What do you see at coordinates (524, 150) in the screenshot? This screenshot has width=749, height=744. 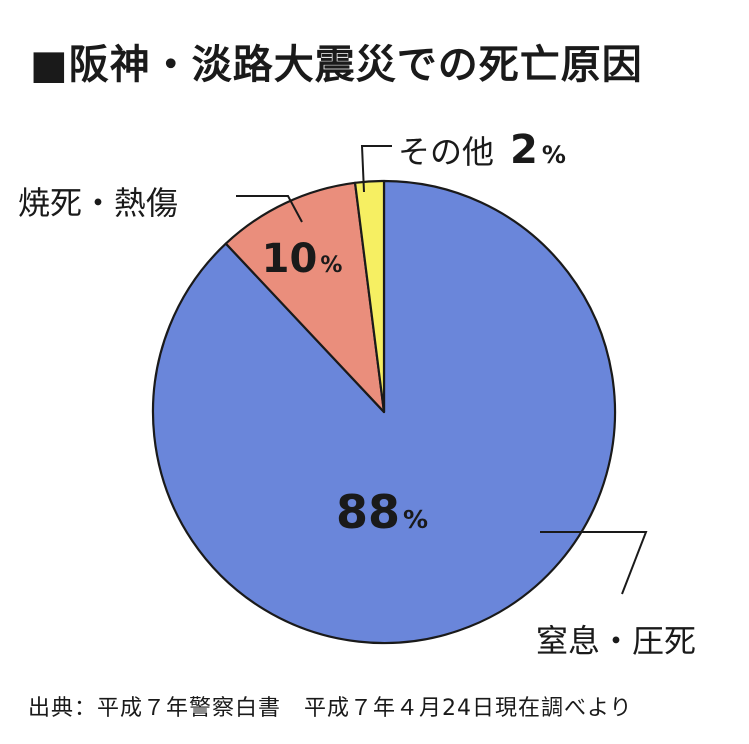 I see `slice-value-2: 2` at bounding box center [524, 150].